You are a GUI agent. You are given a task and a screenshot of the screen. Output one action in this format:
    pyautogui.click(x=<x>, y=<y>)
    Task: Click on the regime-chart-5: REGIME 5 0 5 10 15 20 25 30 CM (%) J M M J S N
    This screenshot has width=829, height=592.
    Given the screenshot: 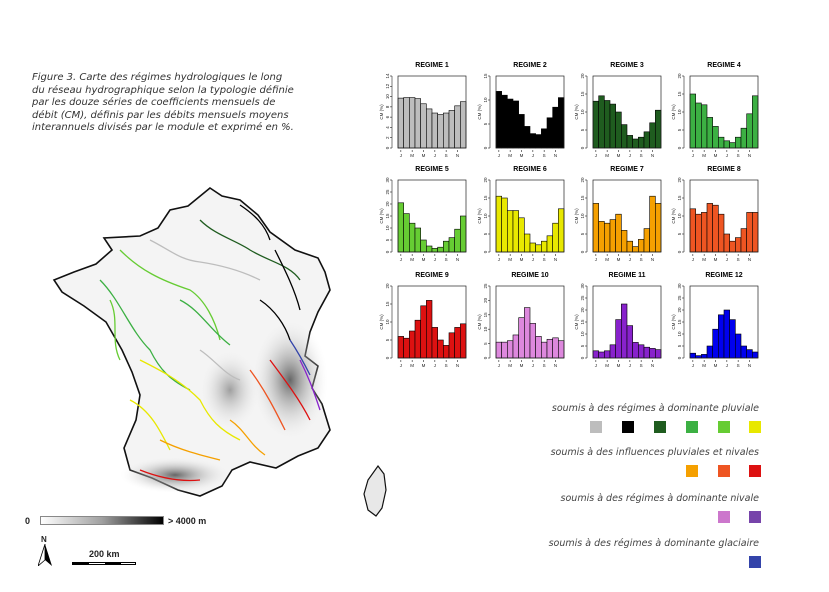 What is the action you would take?
    pyautogui.click(x=423, y=214)
    